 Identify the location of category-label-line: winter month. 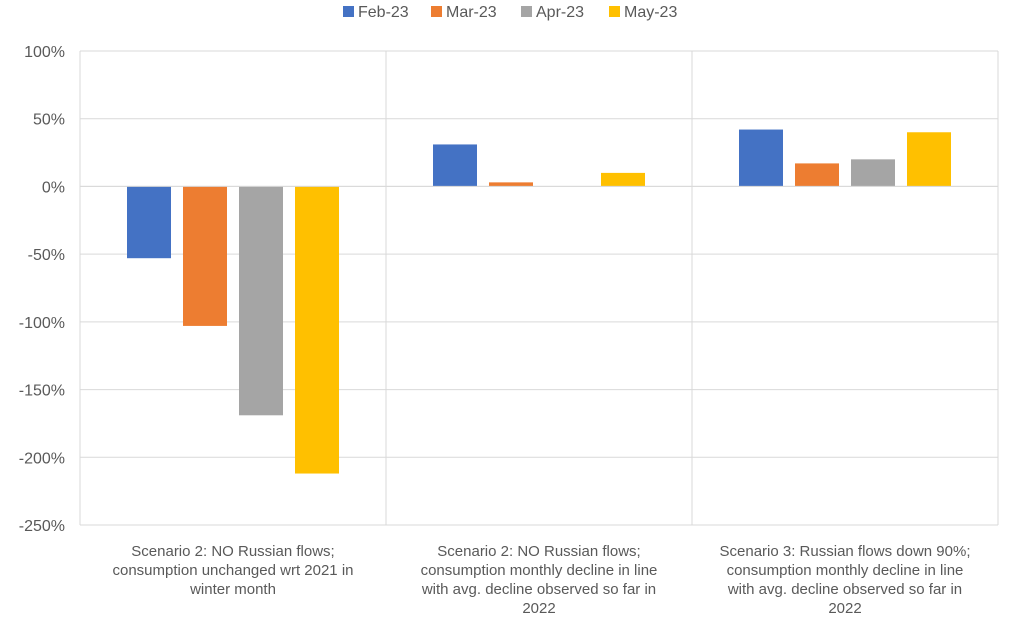
(232, 589).